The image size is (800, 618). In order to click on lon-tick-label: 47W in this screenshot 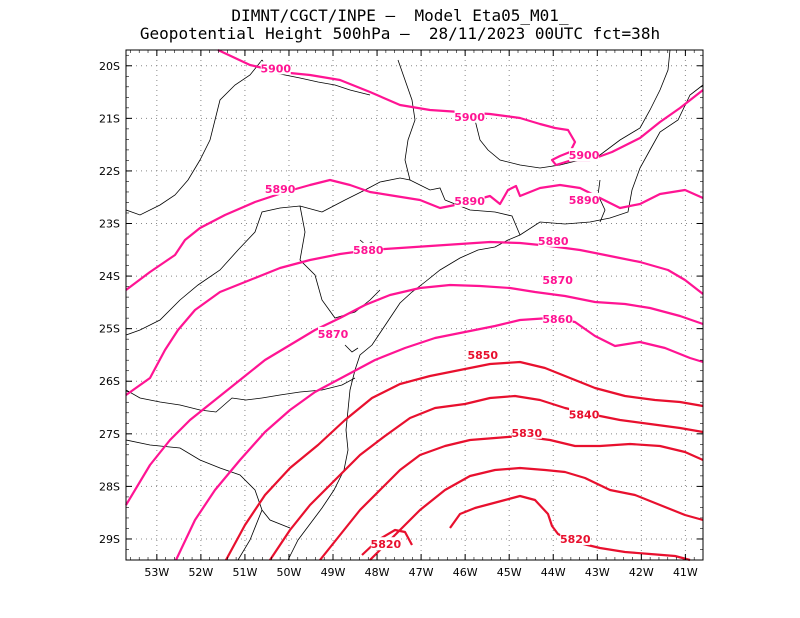, I will do `click(421, 572)`.